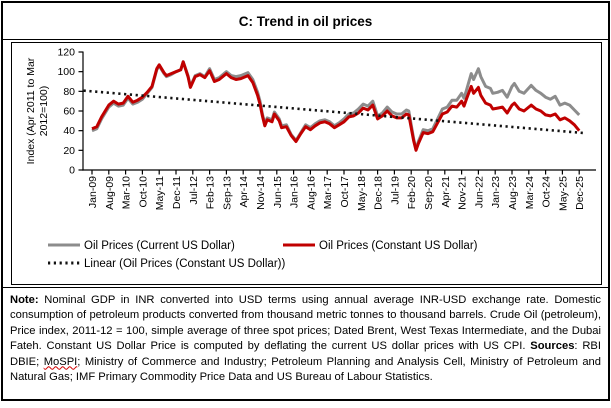 The height and width of the screenshot is (408, 611). I want to click on y-tick-label: 120, so click(66, 53).